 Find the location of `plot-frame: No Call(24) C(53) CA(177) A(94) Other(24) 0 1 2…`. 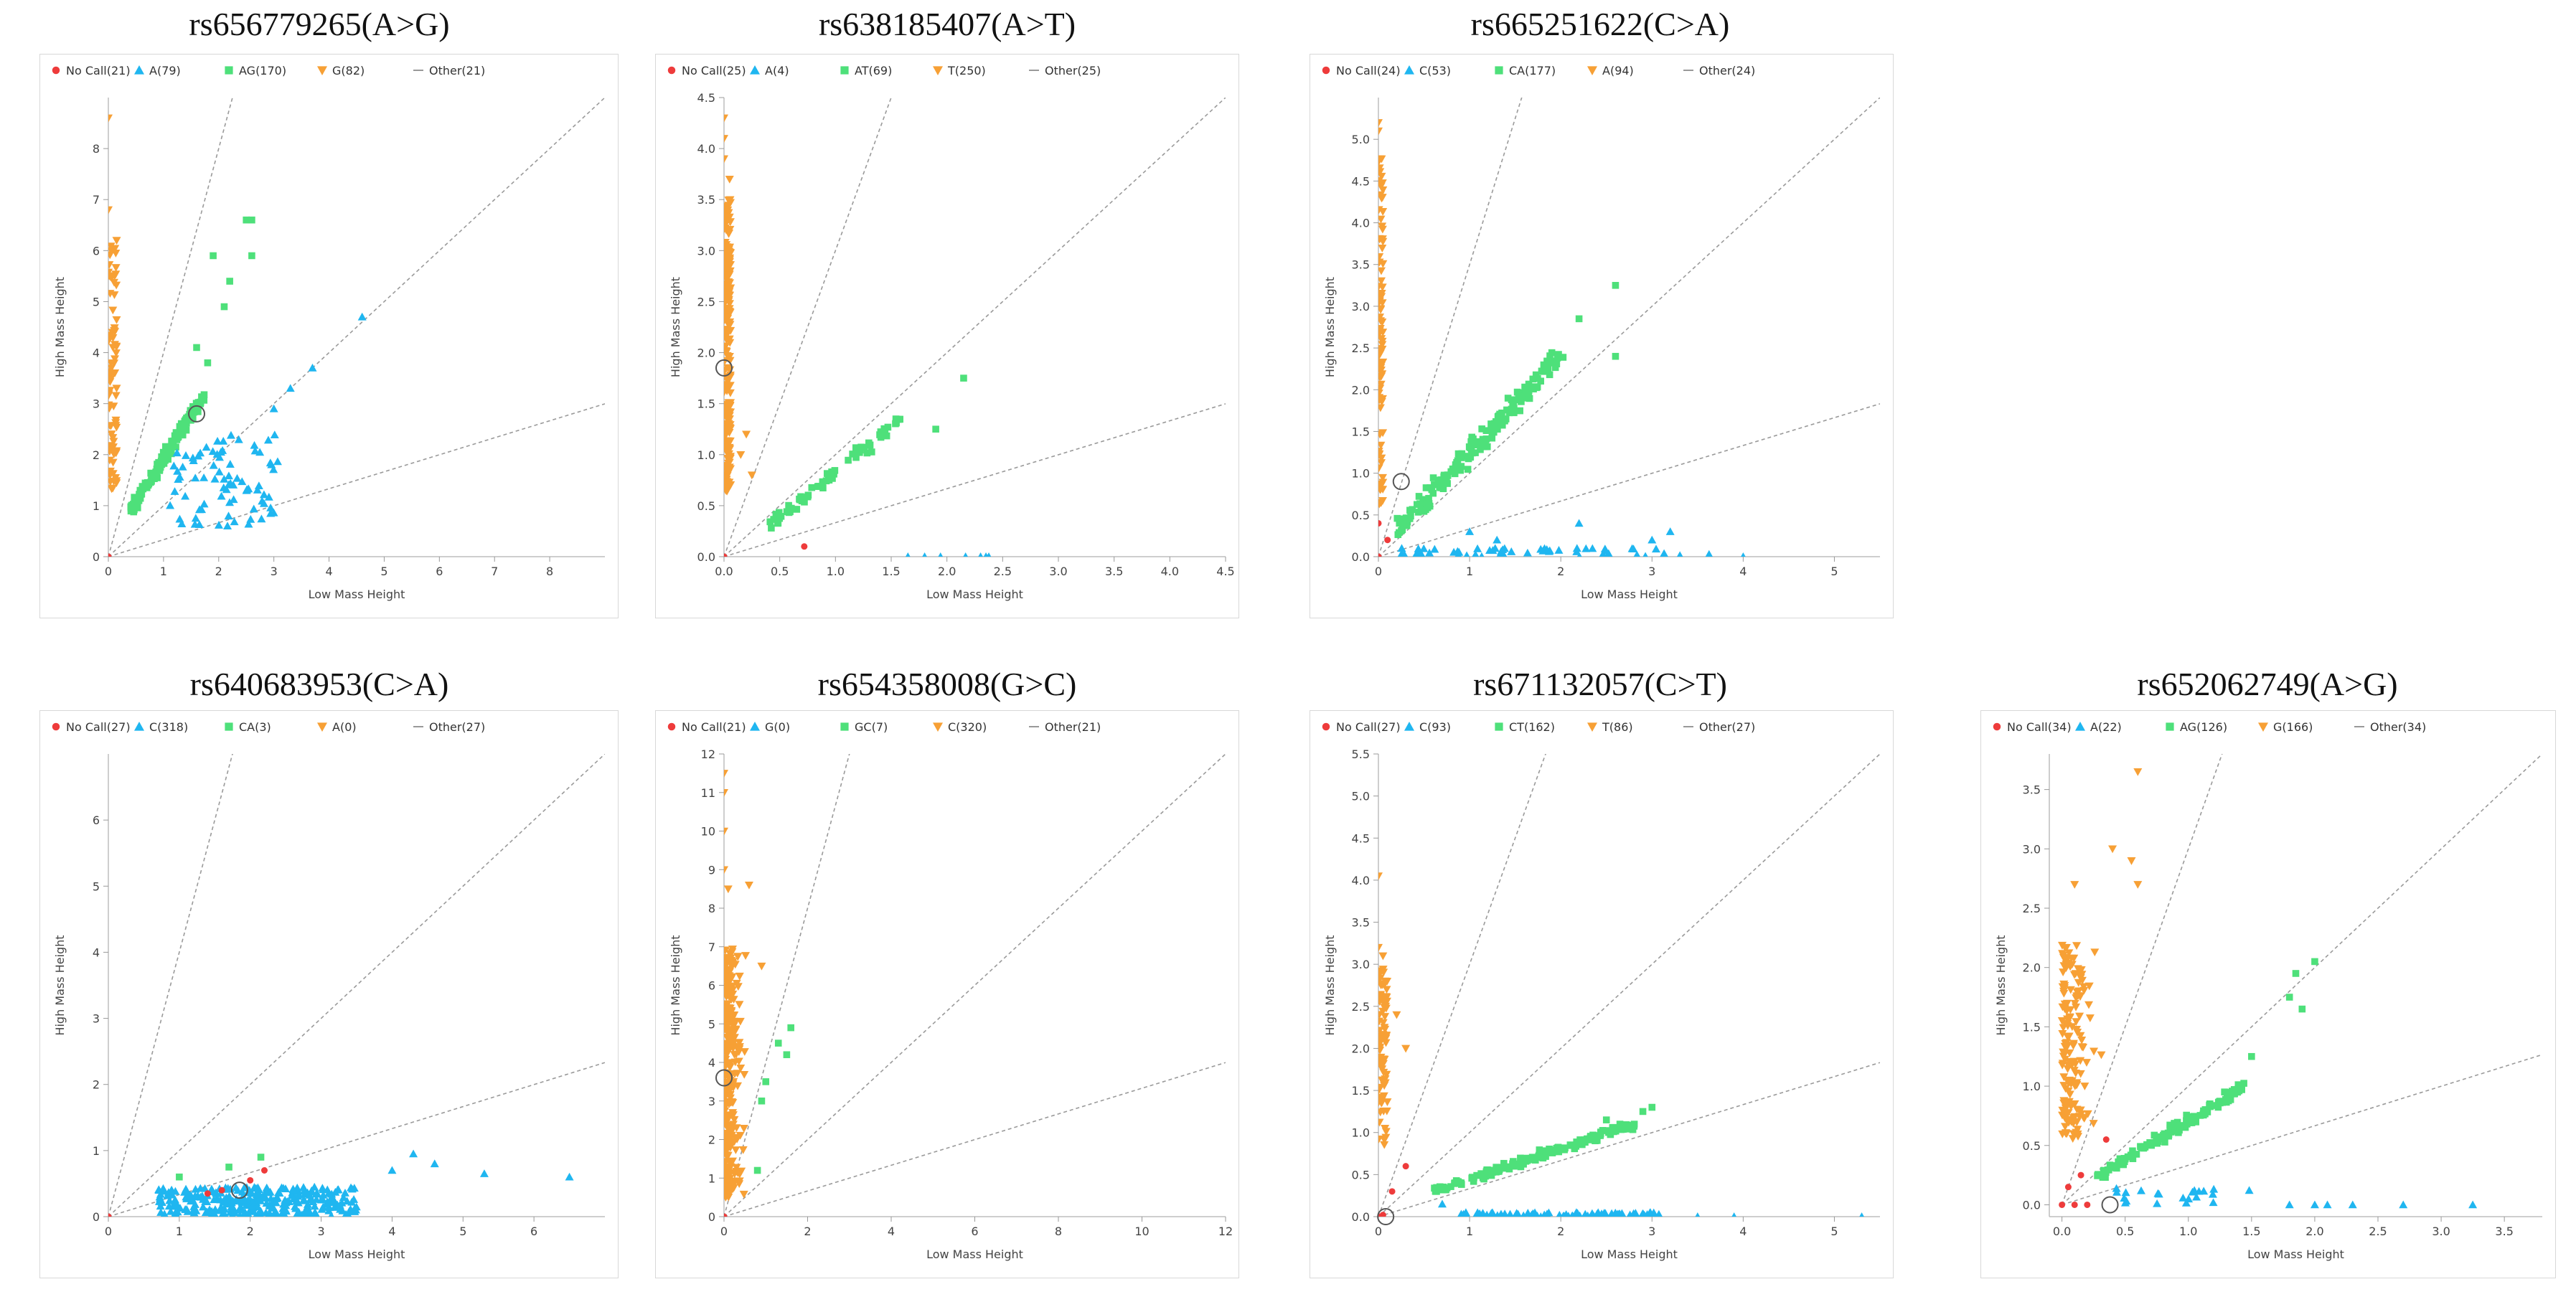

plot-frame: No Call(24) C(53) CA(177) A(94) Other(24) 0 1 2… is located at coordinates (1602, 336).